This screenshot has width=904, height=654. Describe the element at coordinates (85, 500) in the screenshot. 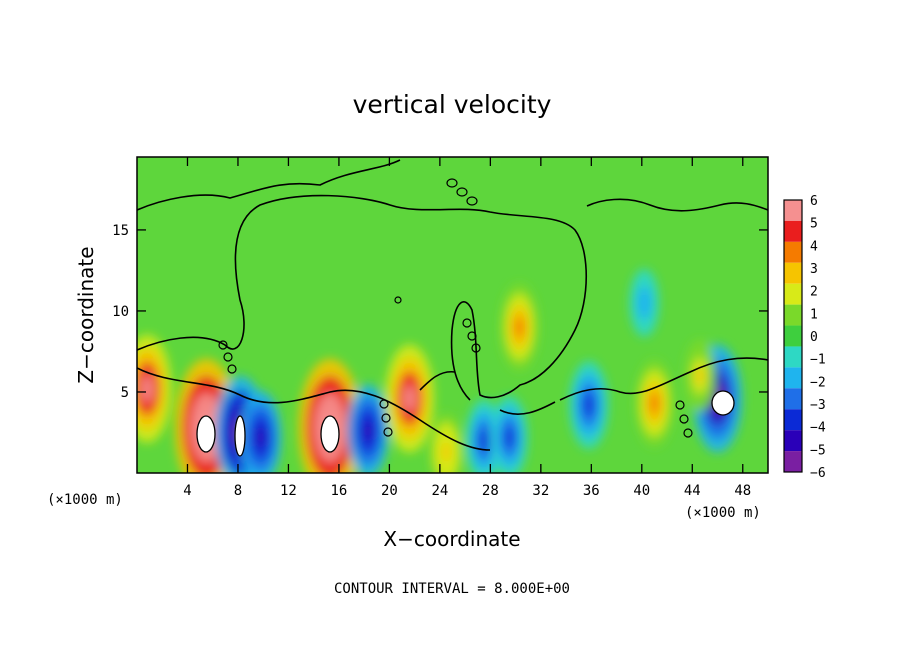

I see `x-unit-label-left: (×1000 m)` at that location.